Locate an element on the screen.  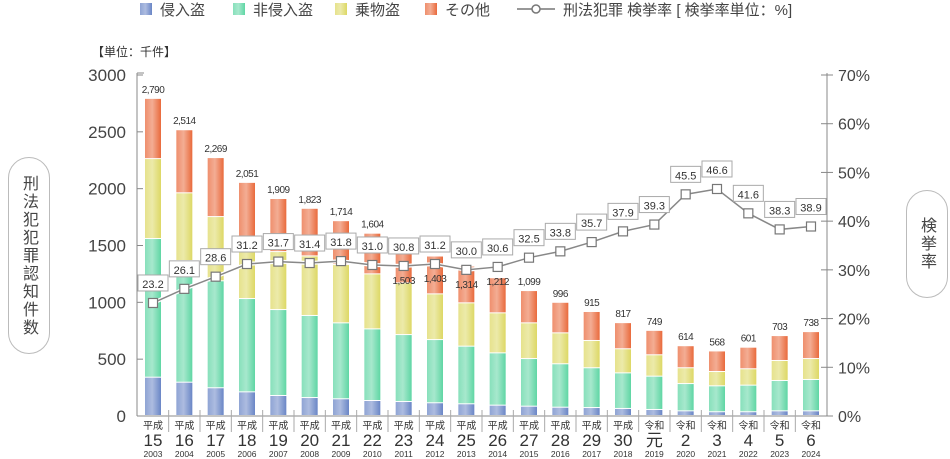
x-num-label: 26 is located at coordinates (497, 440).